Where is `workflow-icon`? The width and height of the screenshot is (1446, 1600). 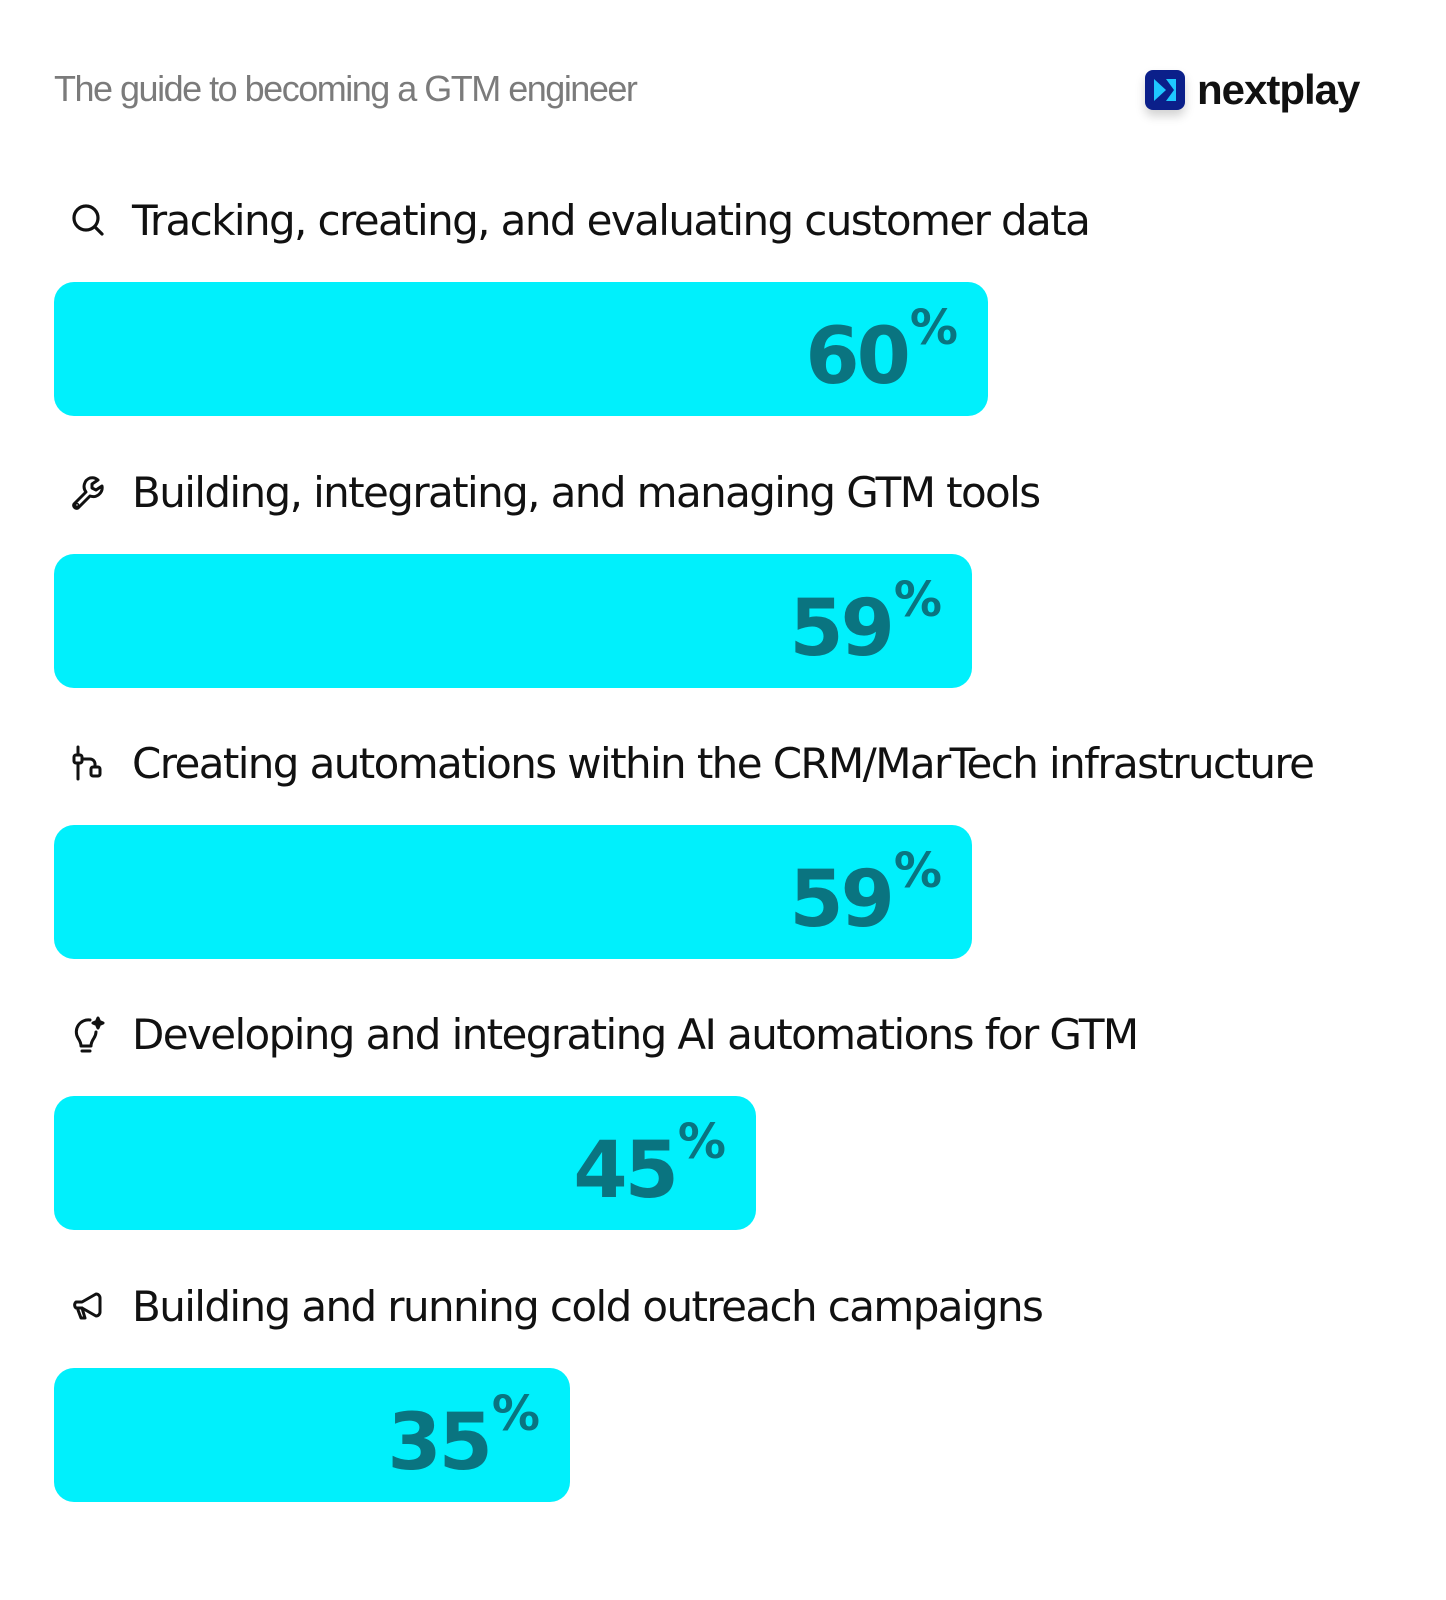
workflow-icon is located at coordinates (88, 763).